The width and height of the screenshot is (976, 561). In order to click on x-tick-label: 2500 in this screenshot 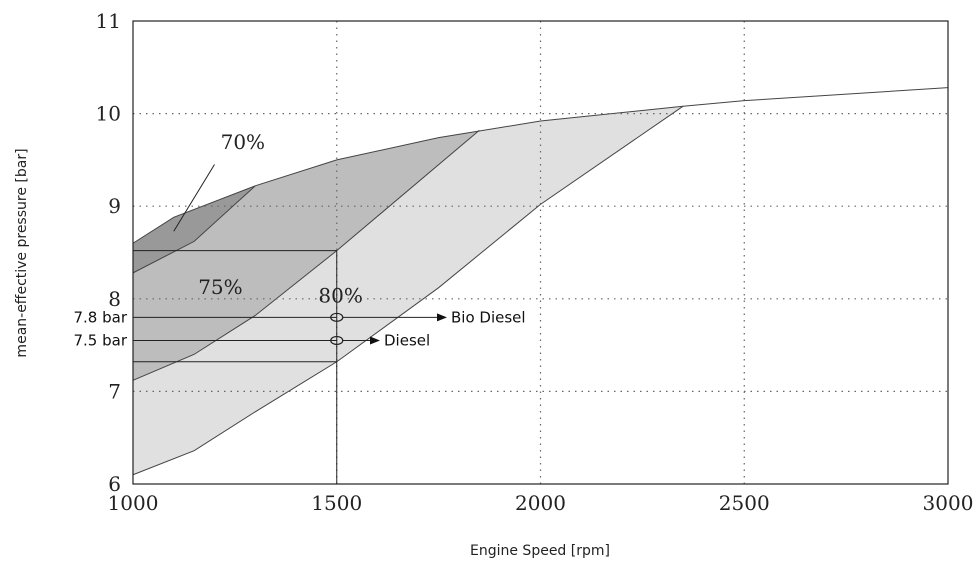, I will do `click(744, 503)`.